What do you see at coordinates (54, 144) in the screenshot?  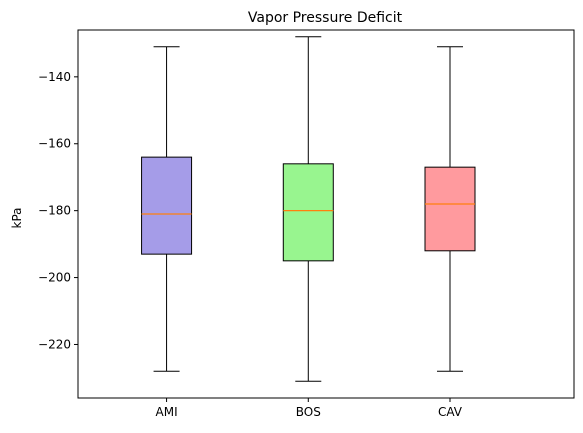 I see `y-tick-label: −160` at bounding box center [54, 144].